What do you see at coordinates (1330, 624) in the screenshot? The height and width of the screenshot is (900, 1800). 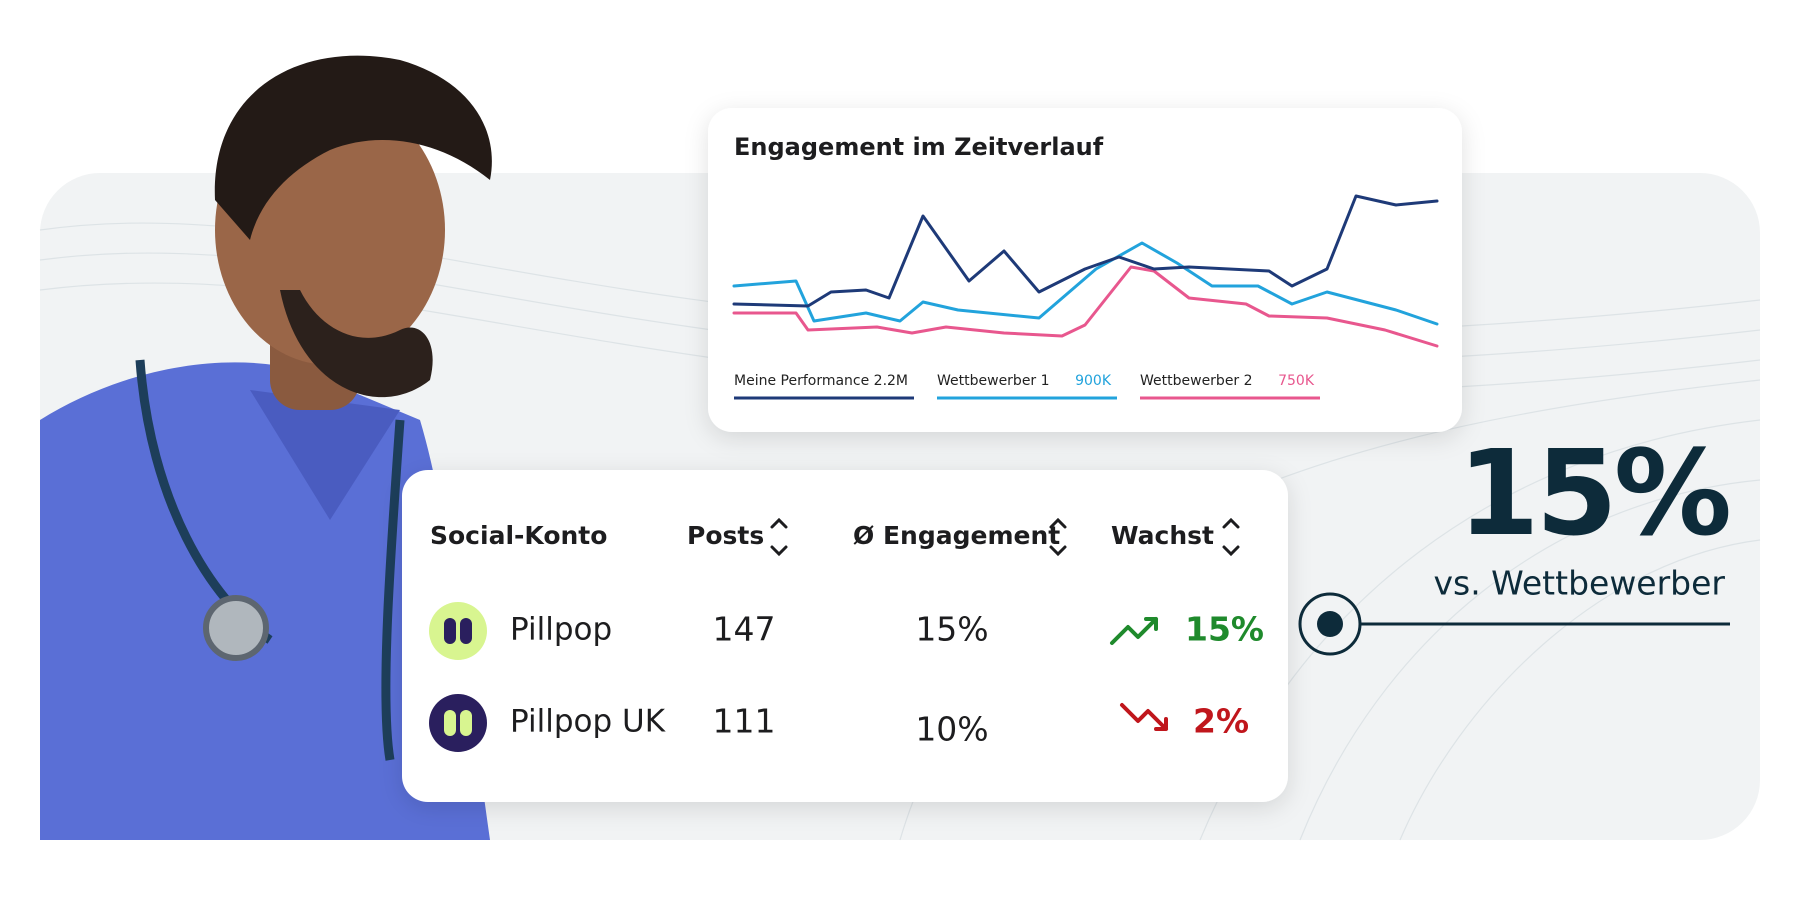 I see `target-dot` at bounding box center [1330, 624].